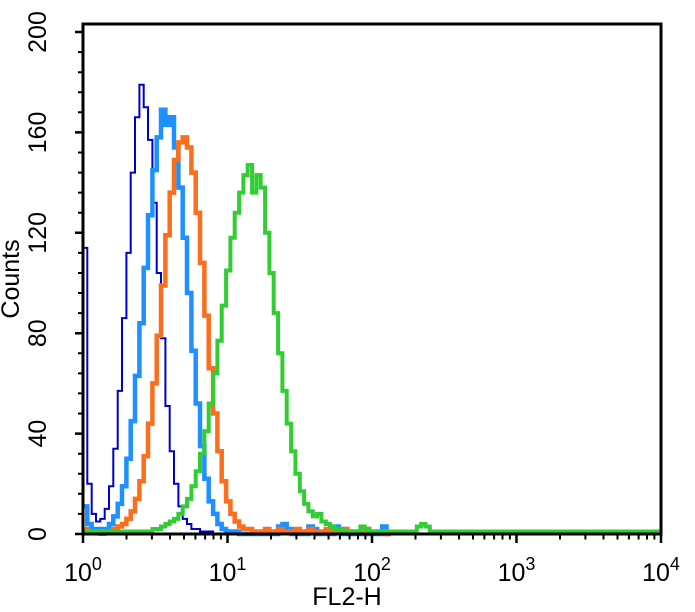  I want to click on y-axis-title: Counts, so click(12, 278).